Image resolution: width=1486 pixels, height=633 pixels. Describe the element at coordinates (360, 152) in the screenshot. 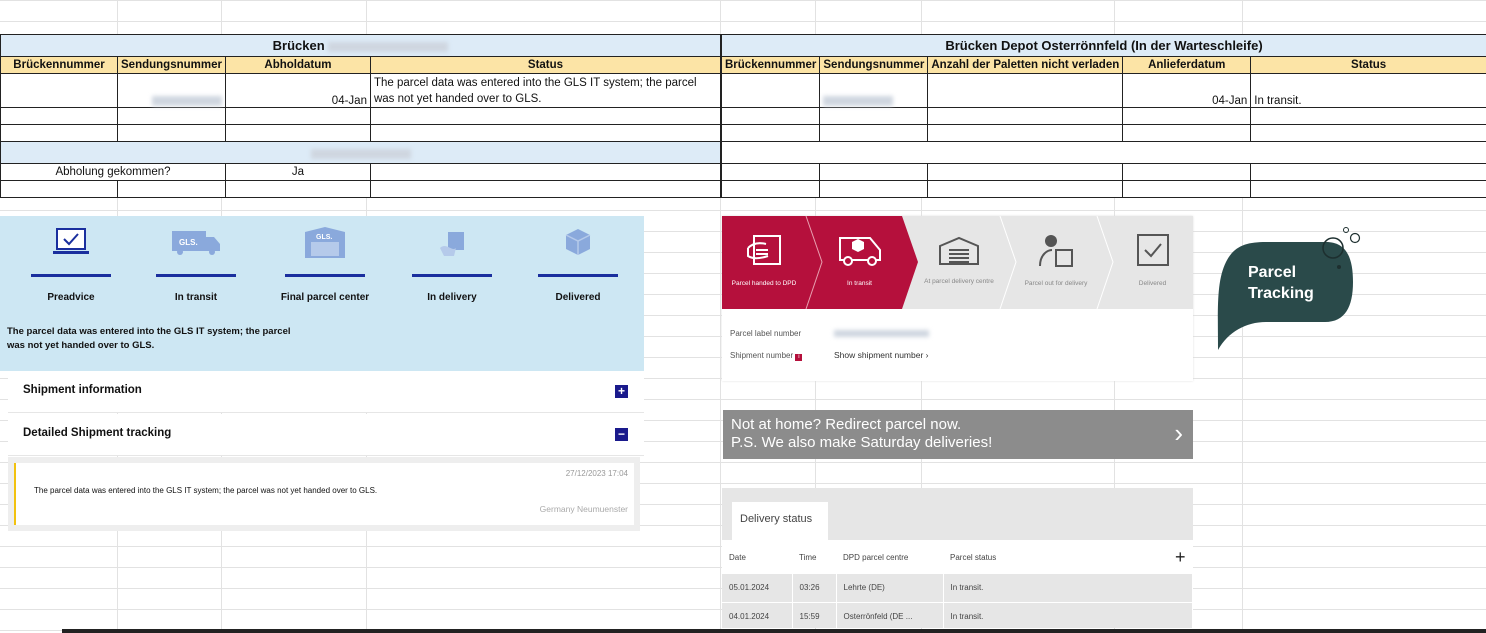

I see `section-title` at that location.